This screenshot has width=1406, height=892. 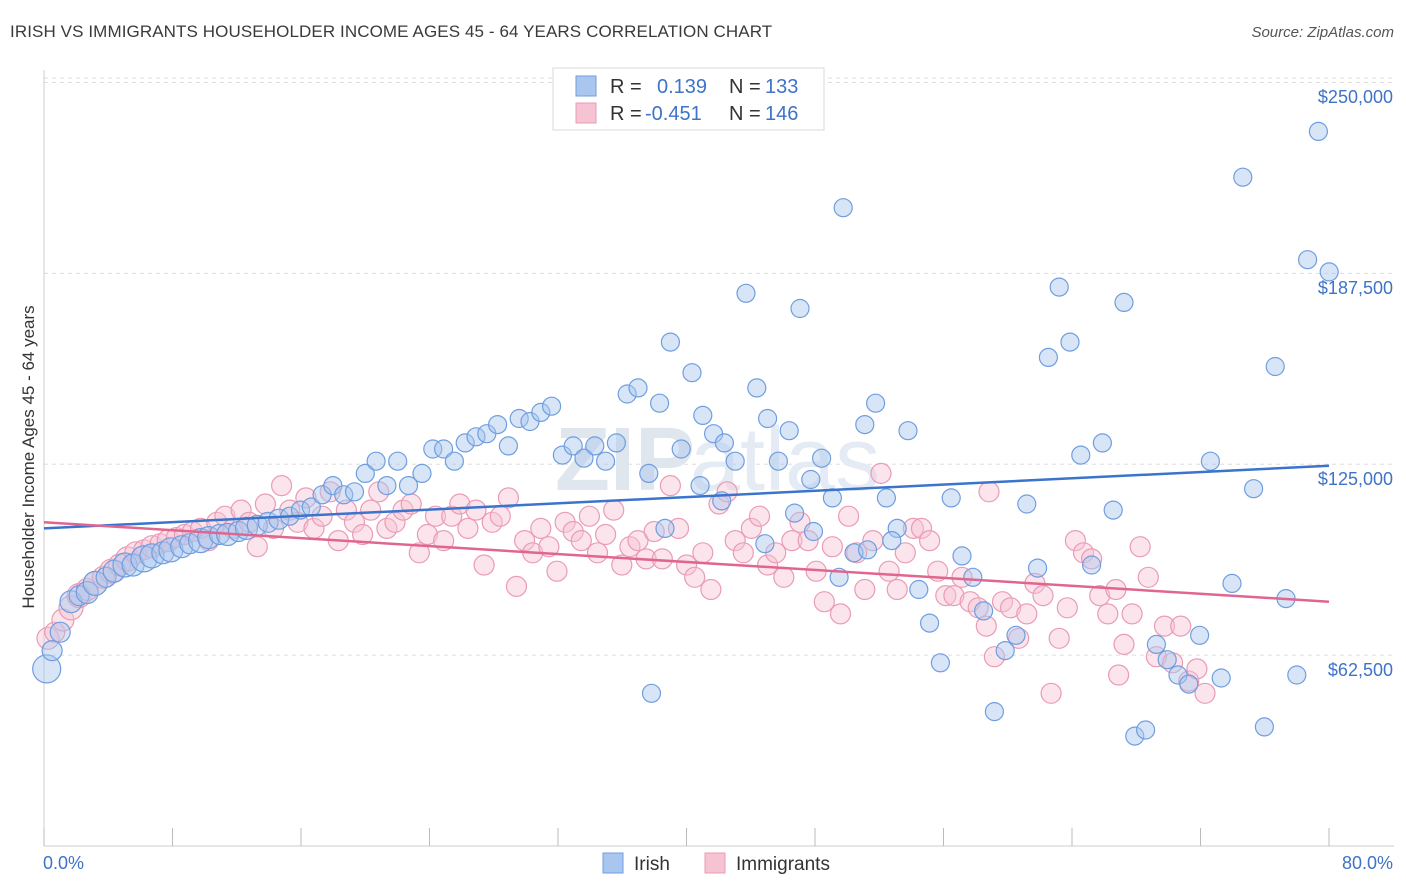 What do you see at coordinates (1360, 670) in the screenshot?
I see `y-tick-label: $62,500` at bounding box center [1360, 670].